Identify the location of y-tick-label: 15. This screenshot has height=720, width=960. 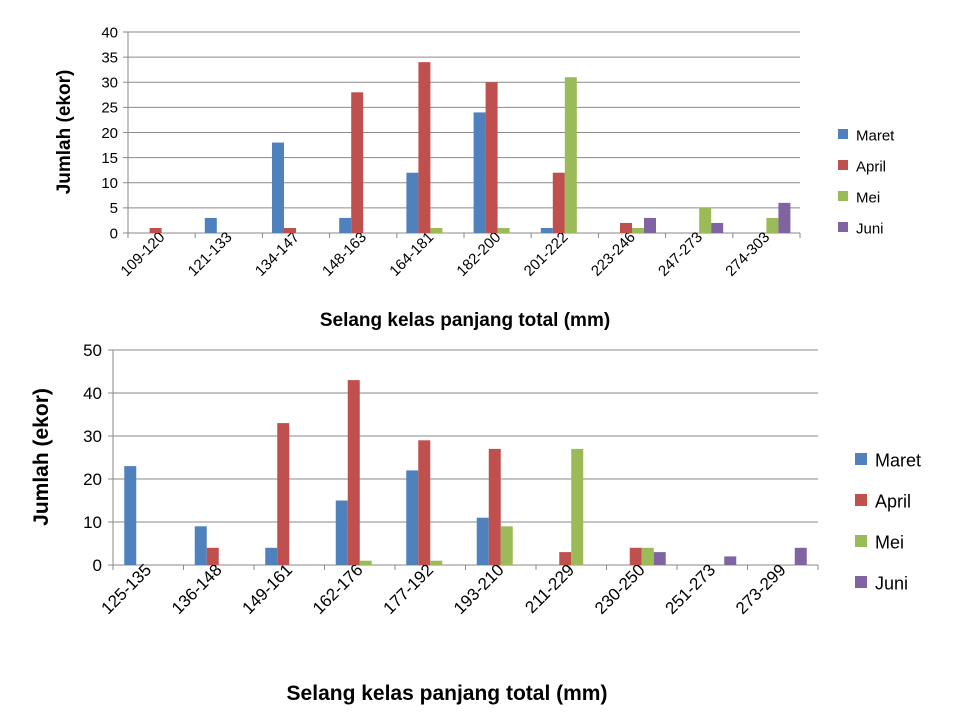
(109, 158).